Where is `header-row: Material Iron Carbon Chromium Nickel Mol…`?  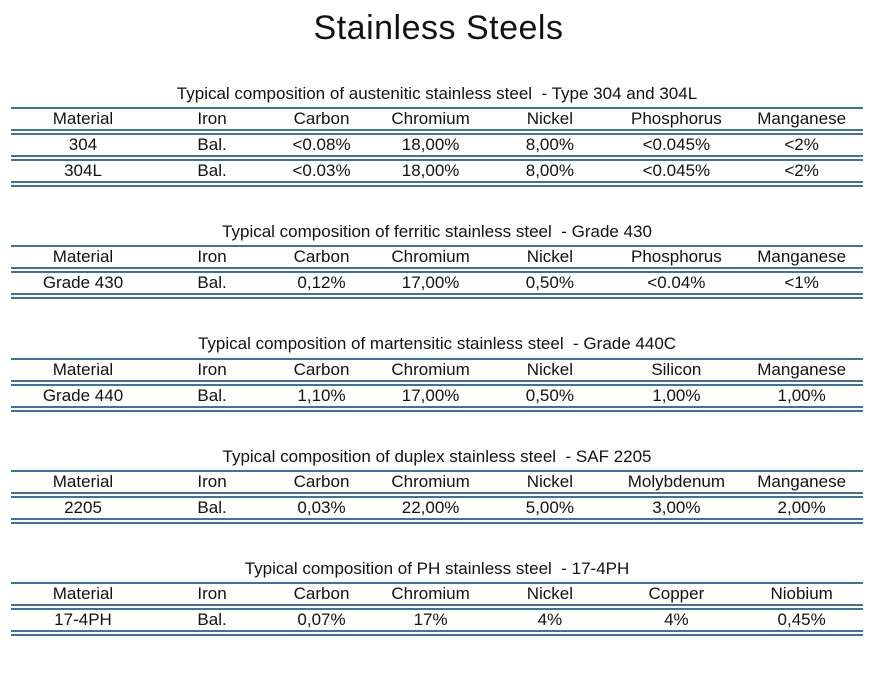
header-row: Material Iron Carbon Chromium Nickel Mol… is located at coordinates (437, 483).